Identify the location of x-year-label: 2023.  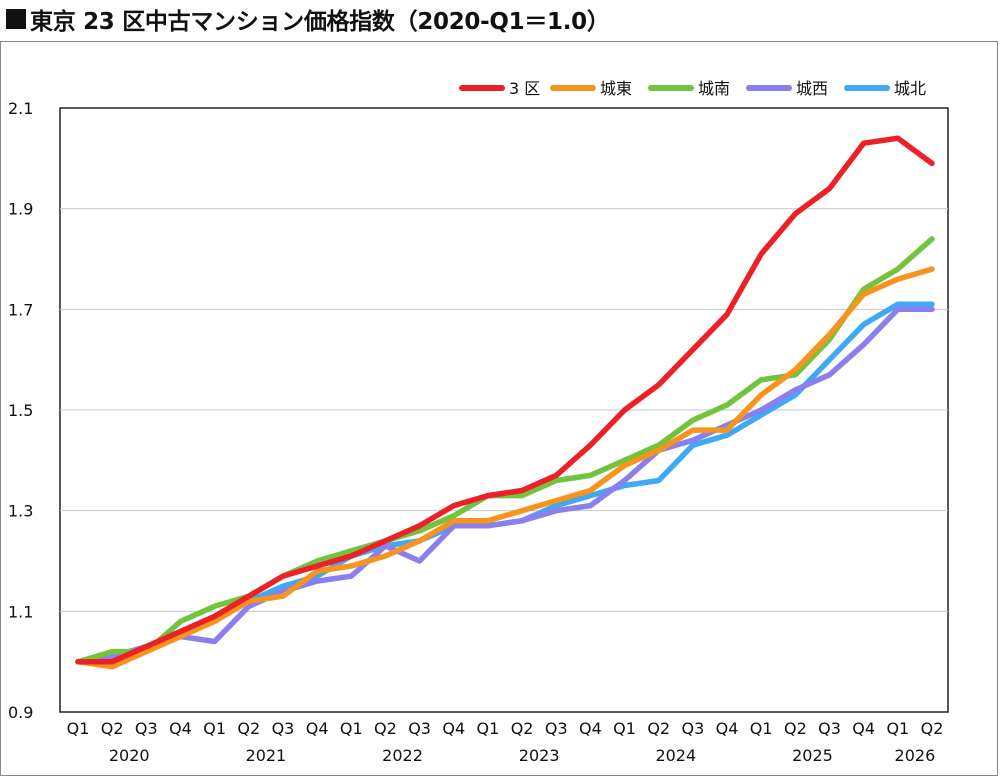
(539, 755).